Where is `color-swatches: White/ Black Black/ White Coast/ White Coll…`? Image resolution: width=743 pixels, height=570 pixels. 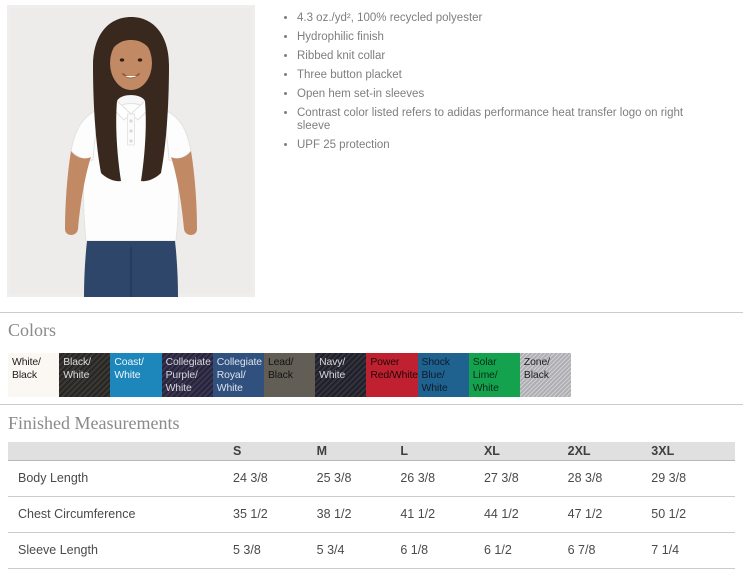 color-swatches: White/ Black Black/ White Coast/ White Coll… is located at coordinates (290, 375).